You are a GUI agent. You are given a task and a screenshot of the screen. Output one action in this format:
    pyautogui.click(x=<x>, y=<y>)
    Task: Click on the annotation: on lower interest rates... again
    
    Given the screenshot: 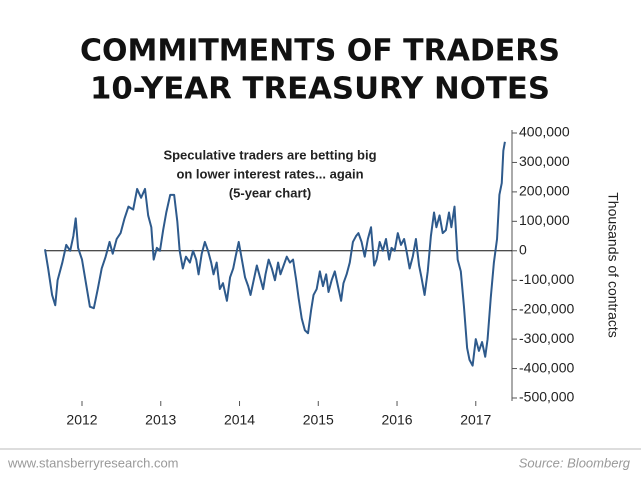 What is the action you would take?
    pyautogui.click(x=269, y=173)
    